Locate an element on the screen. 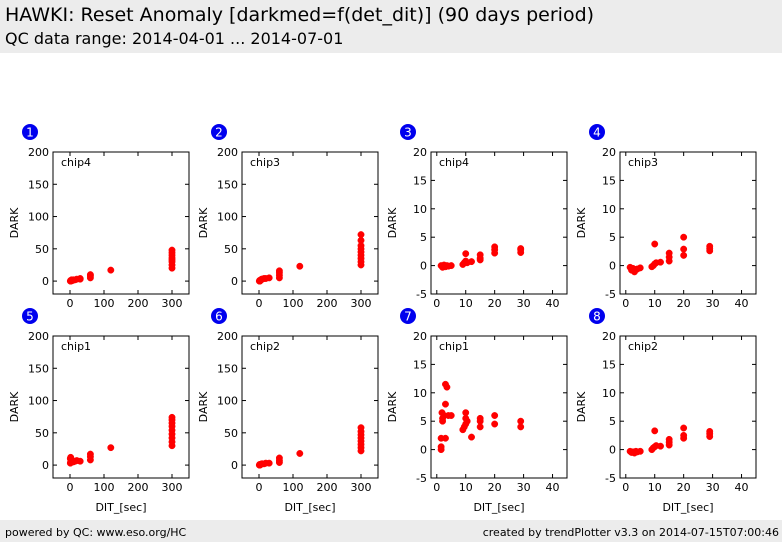  y-tick-label: 5 is located at coordinates (612, 421).